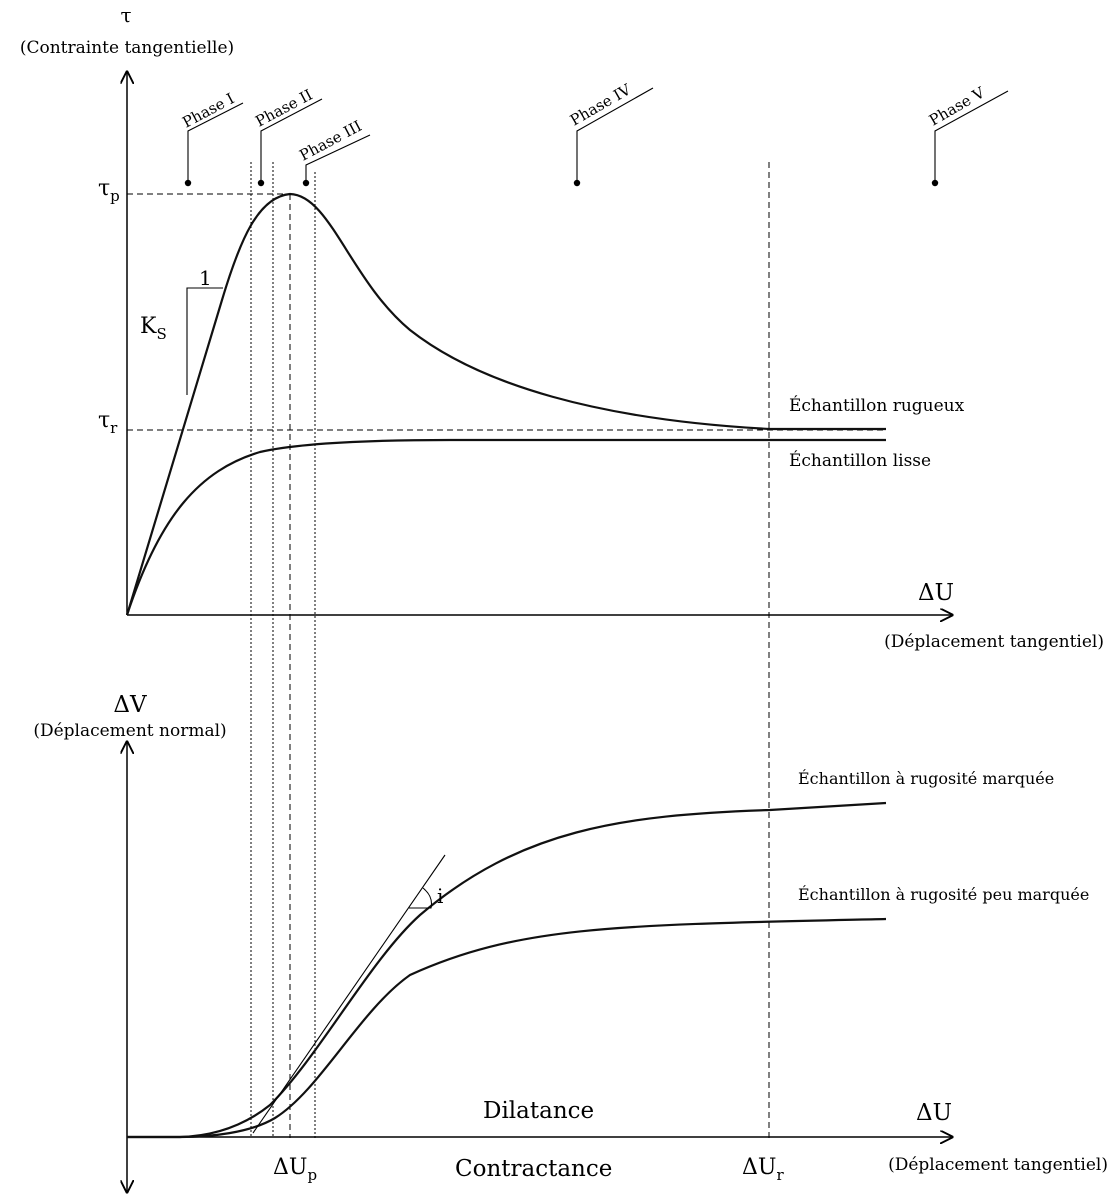 Image resolution: width=1115 pixels, height=1196 pixels. What do you see at coordinates (205, 278) in the screenshot?
I see `slope-one-label: 1` at bounding box center [205, 278].